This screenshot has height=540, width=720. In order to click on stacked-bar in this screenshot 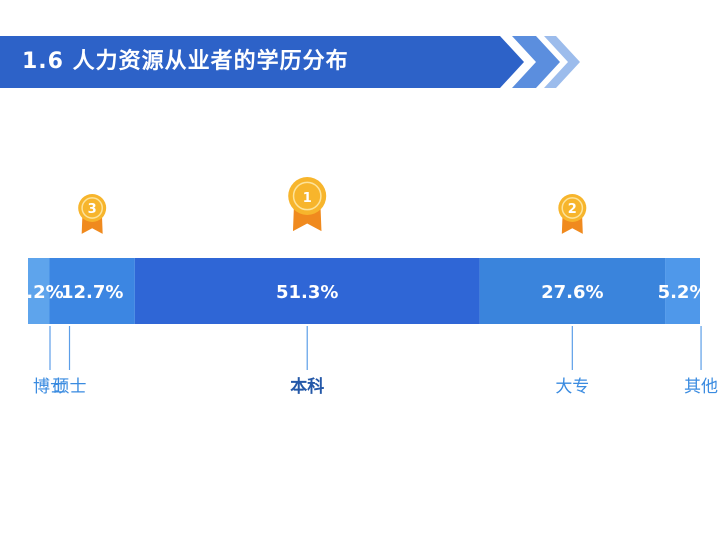, I will do `click(364, 291)`.